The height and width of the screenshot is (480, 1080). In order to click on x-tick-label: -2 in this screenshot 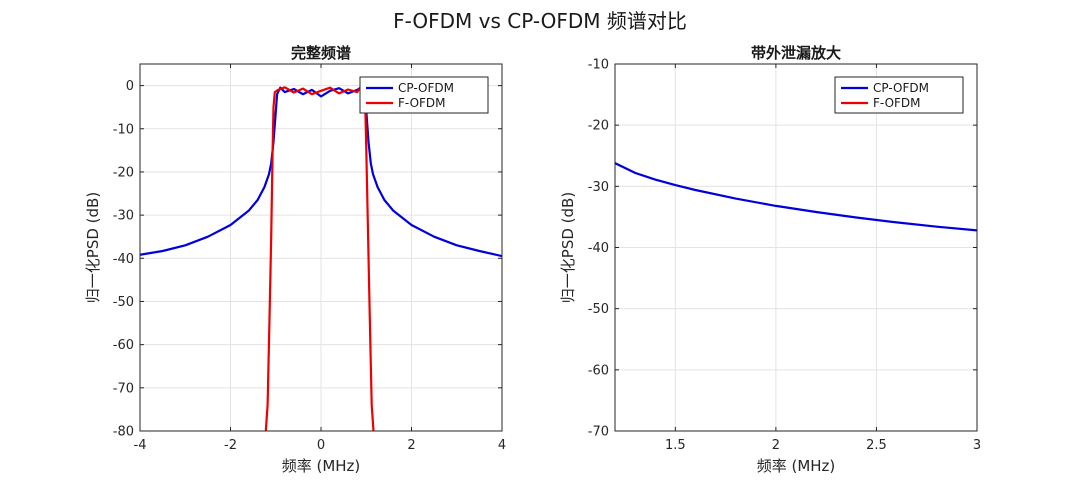, I will do `click(230, 445)`.